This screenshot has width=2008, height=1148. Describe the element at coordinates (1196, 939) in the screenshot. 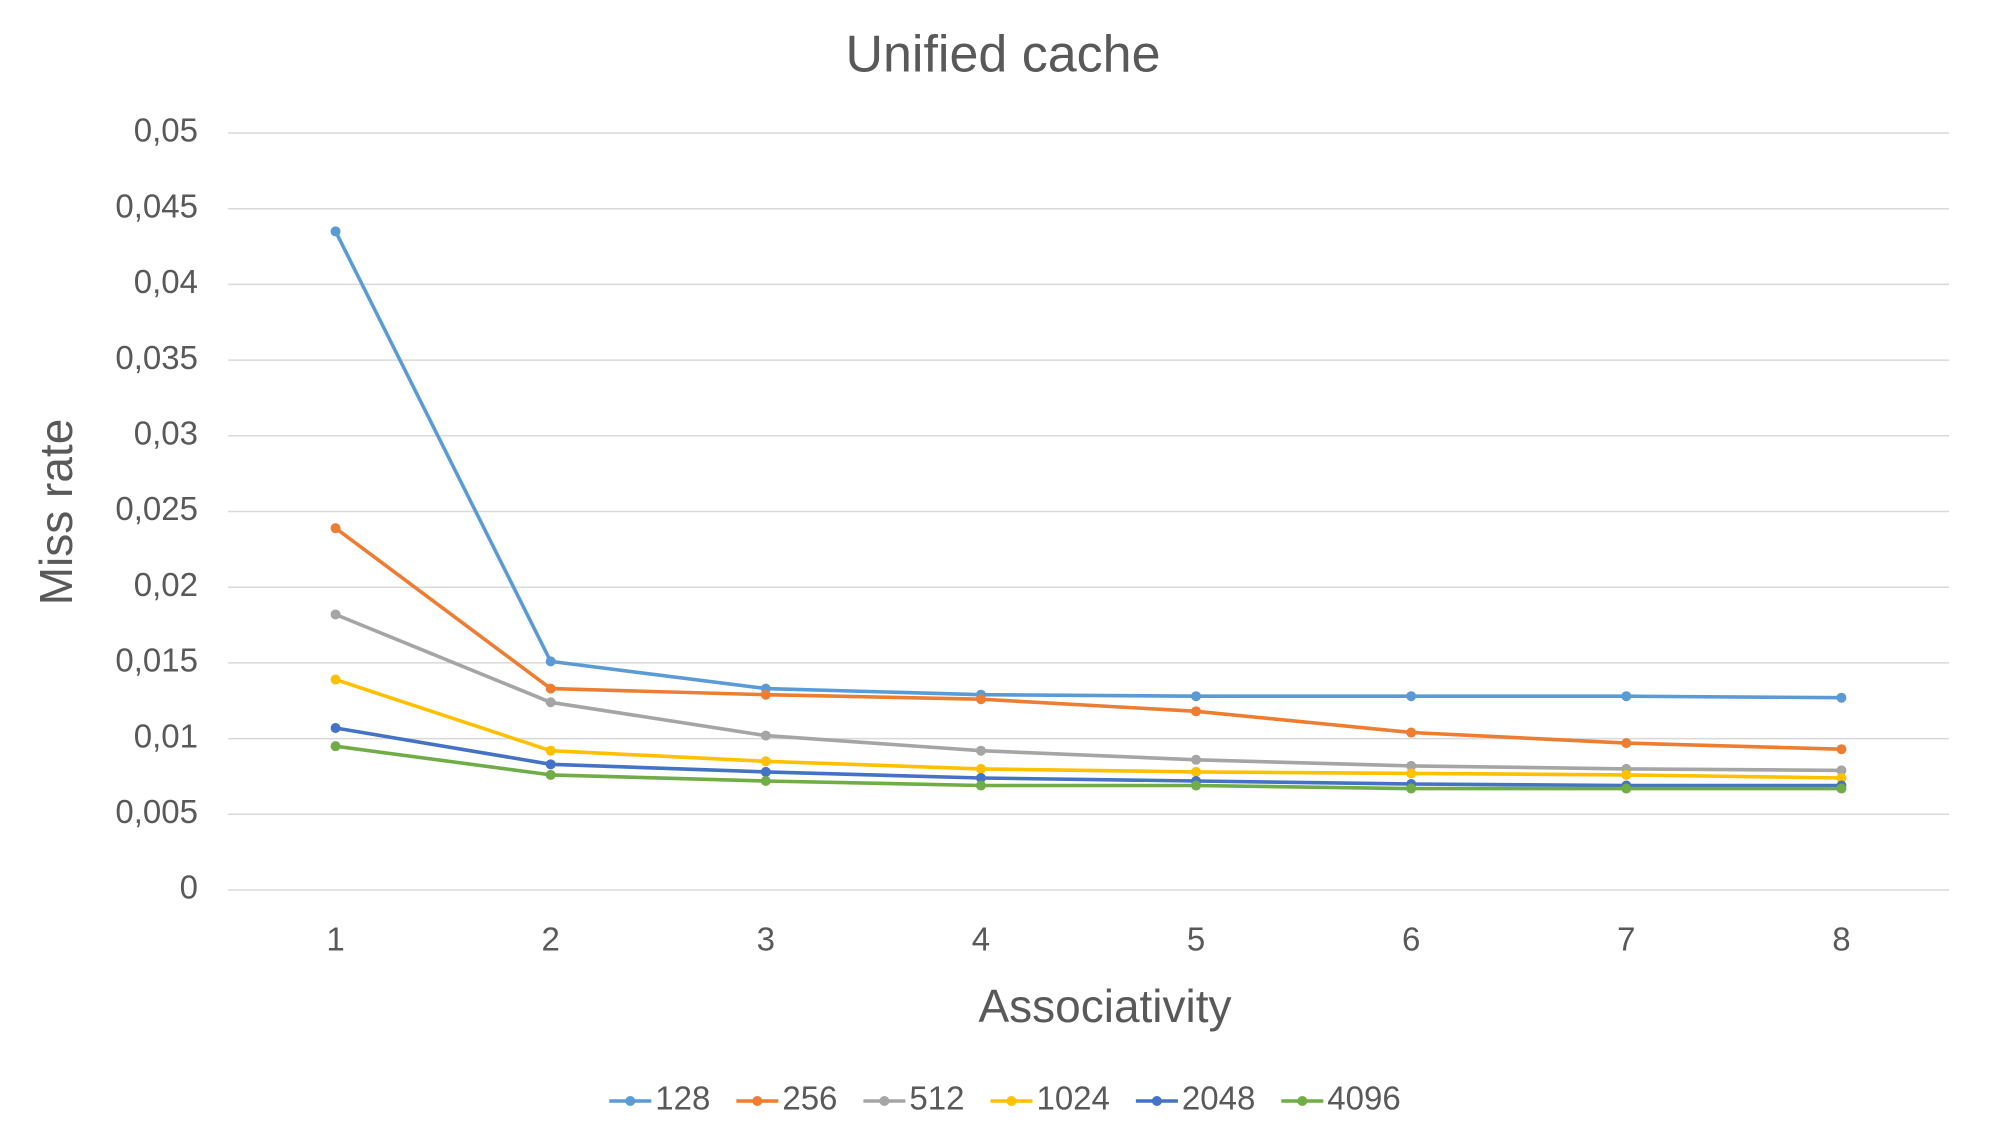

I see `x-tick-label: 5` at that location.